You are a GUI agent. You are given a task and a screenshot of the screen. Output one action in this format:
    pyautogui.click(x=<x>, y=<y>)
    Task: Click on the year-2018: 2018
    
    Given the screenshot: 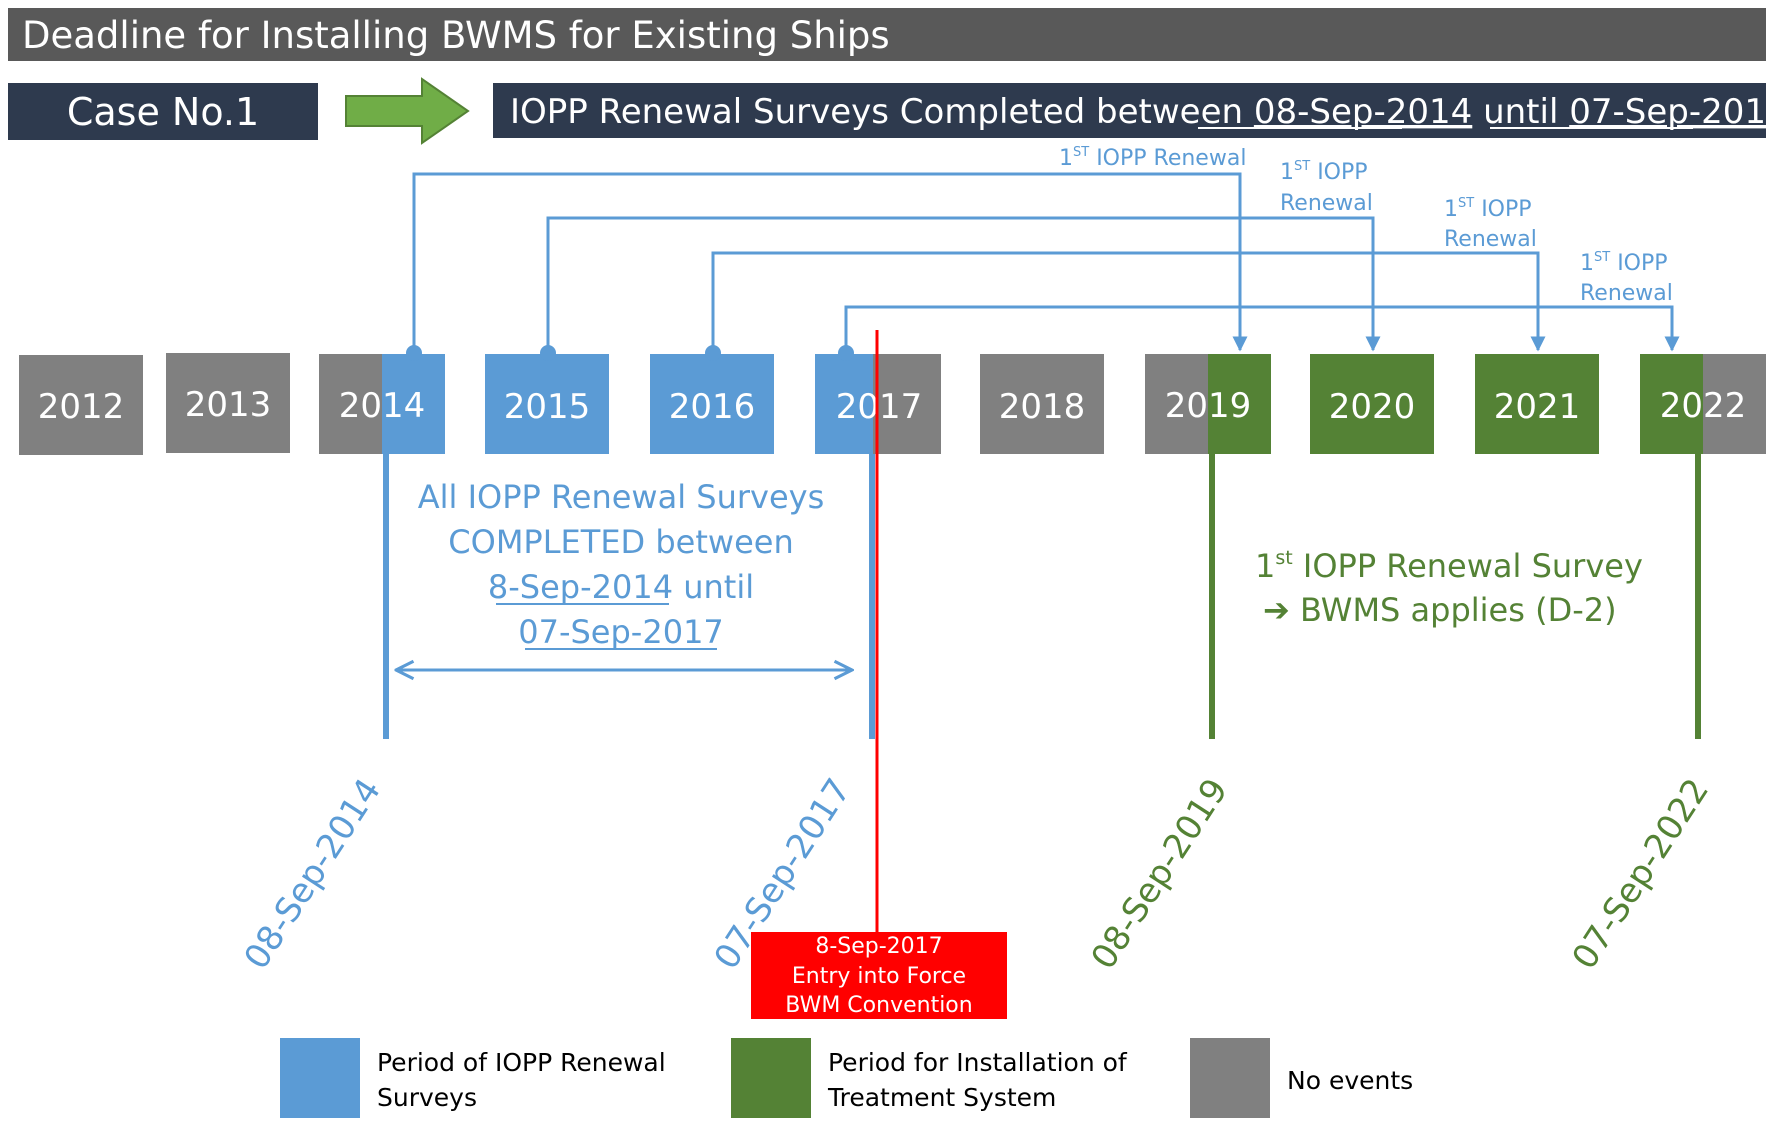 What is the action you would take?
    pyautogui.click(x=1042, y=404)
    